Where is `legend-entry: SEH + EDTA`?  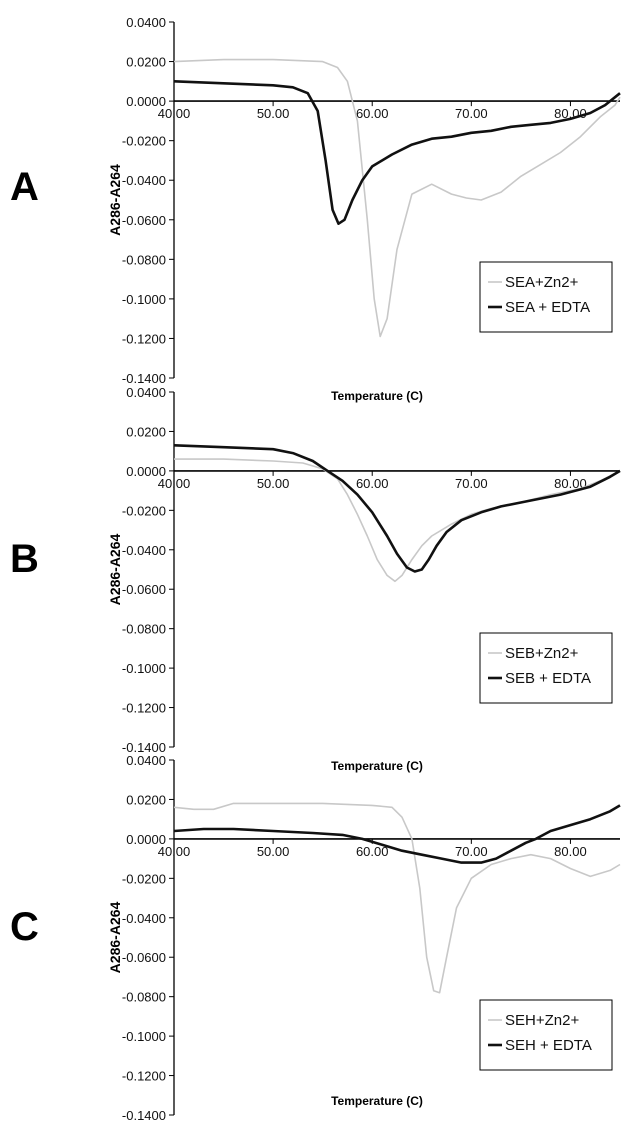 legend-entry: SEH + EDTA is located at coordinates (548, 1045).